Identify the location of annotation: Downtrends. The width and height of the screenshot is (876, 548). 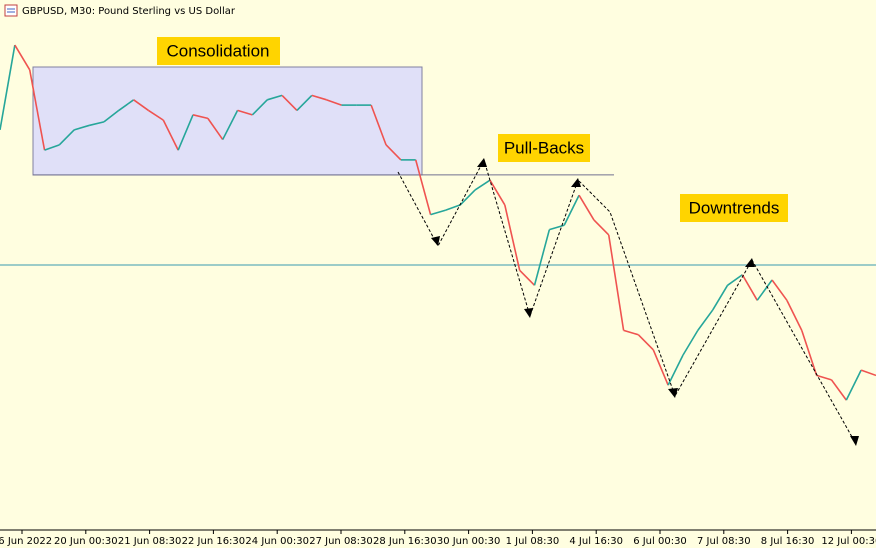
(734, 207).